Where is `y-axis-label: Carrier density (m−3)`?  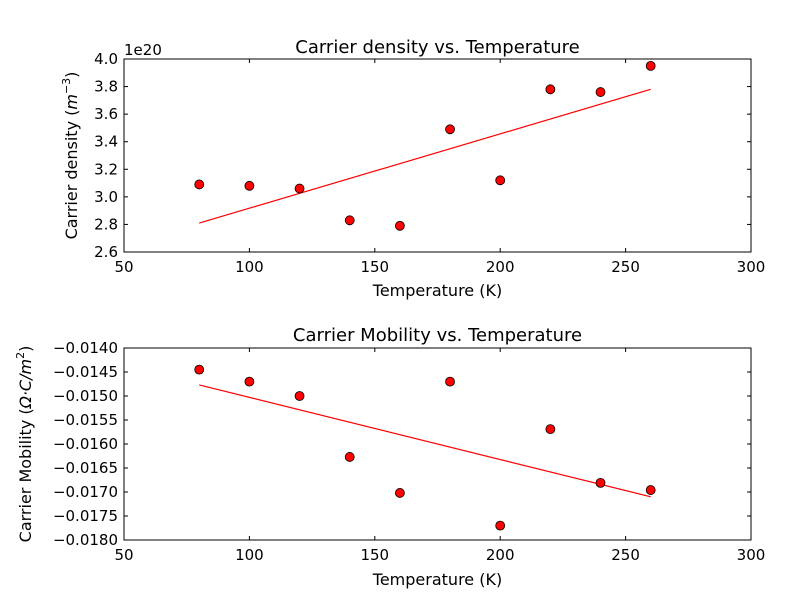
y-axis-label: Carrier density (m−3) is located at coordinates (70, 156).